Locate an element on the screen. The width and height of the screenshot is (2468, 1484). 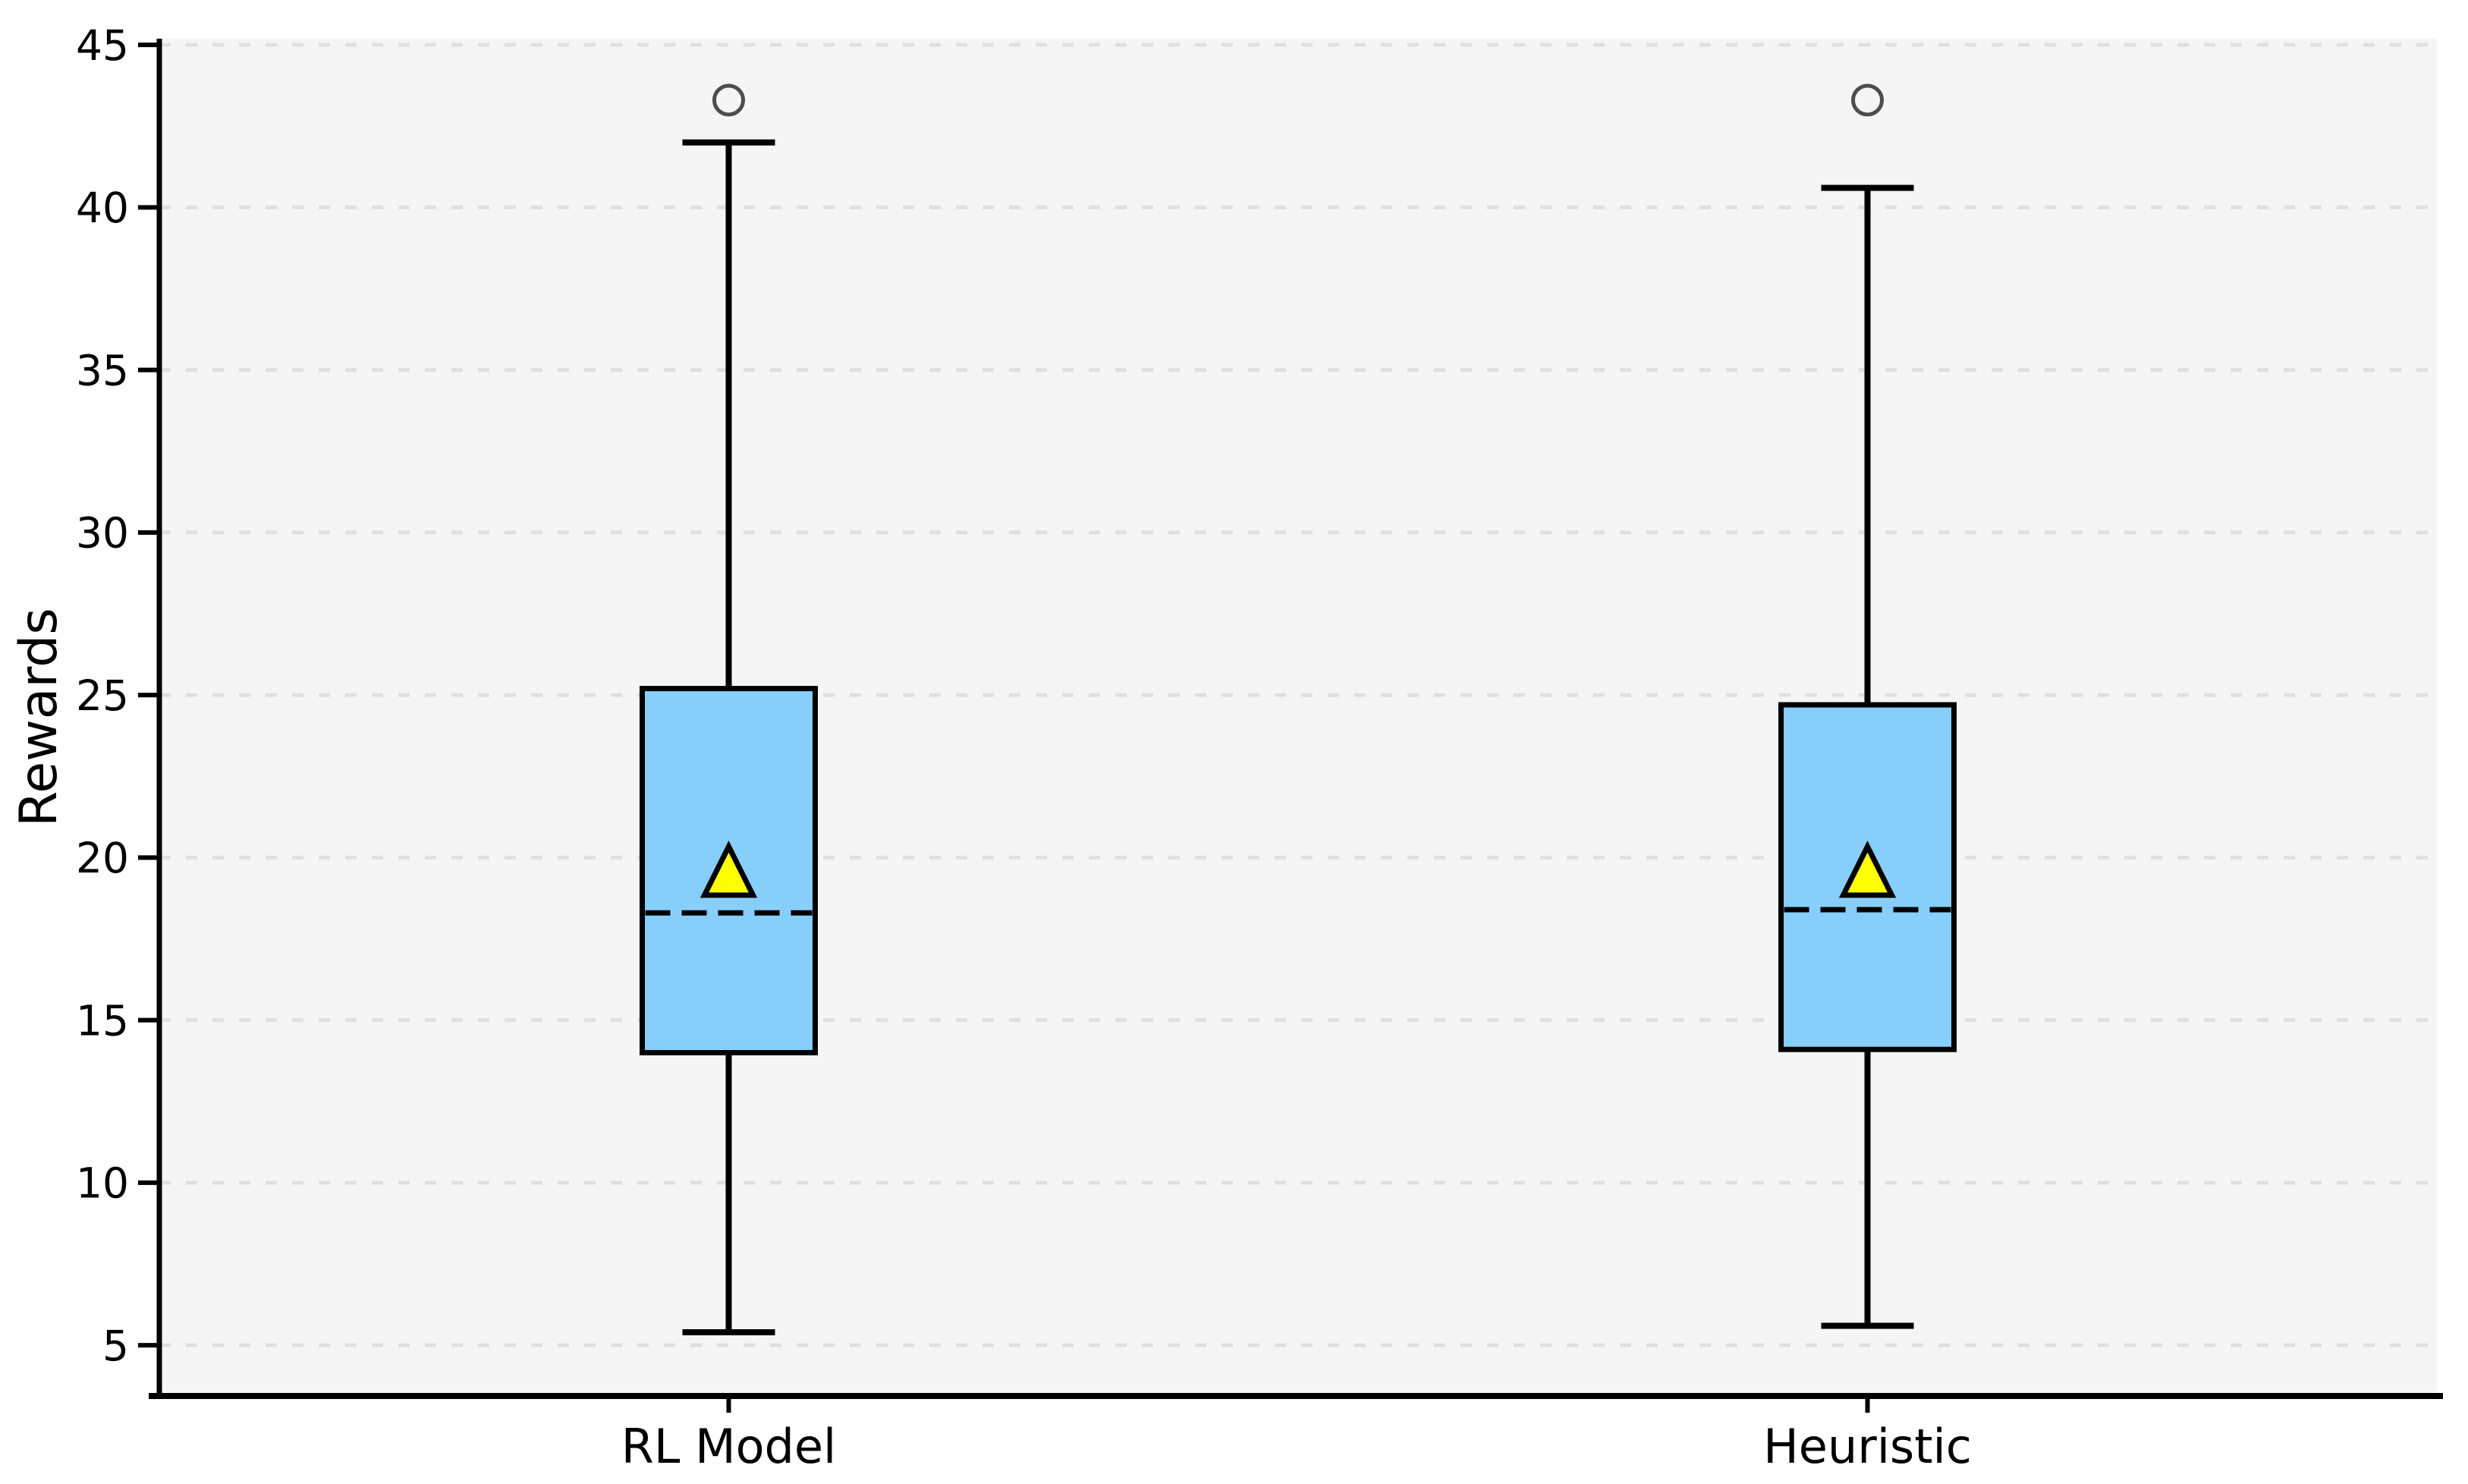
y-tick-label-35: 35 is located at coordinates (102, 370).